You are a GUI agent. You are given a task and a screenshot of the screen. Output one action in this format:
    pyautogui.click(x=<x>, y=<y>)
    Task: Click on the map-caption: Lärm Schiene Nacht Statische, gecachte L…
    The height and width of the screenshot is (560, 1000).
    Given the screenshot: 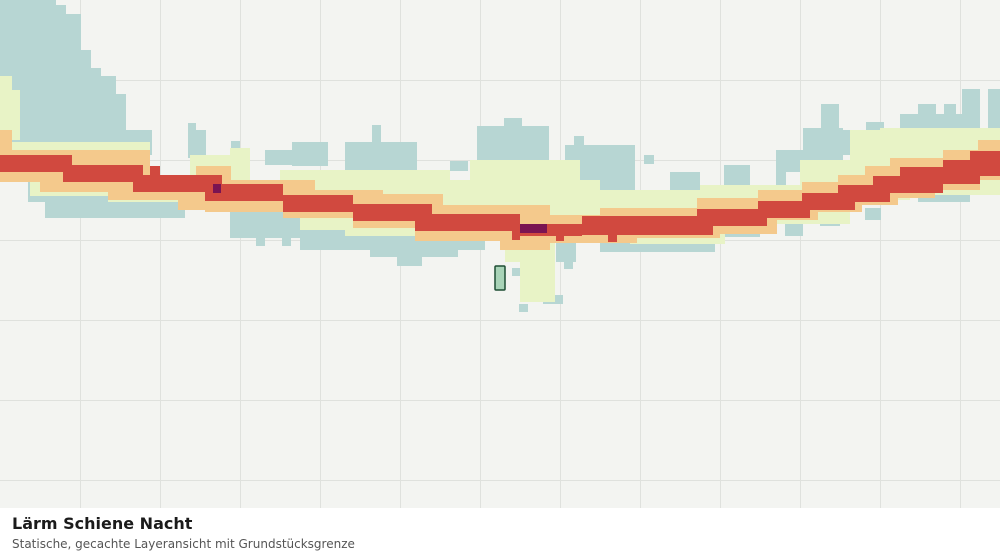 What is the action you would take?
    pyautogui.click(x=500, y=534)
    